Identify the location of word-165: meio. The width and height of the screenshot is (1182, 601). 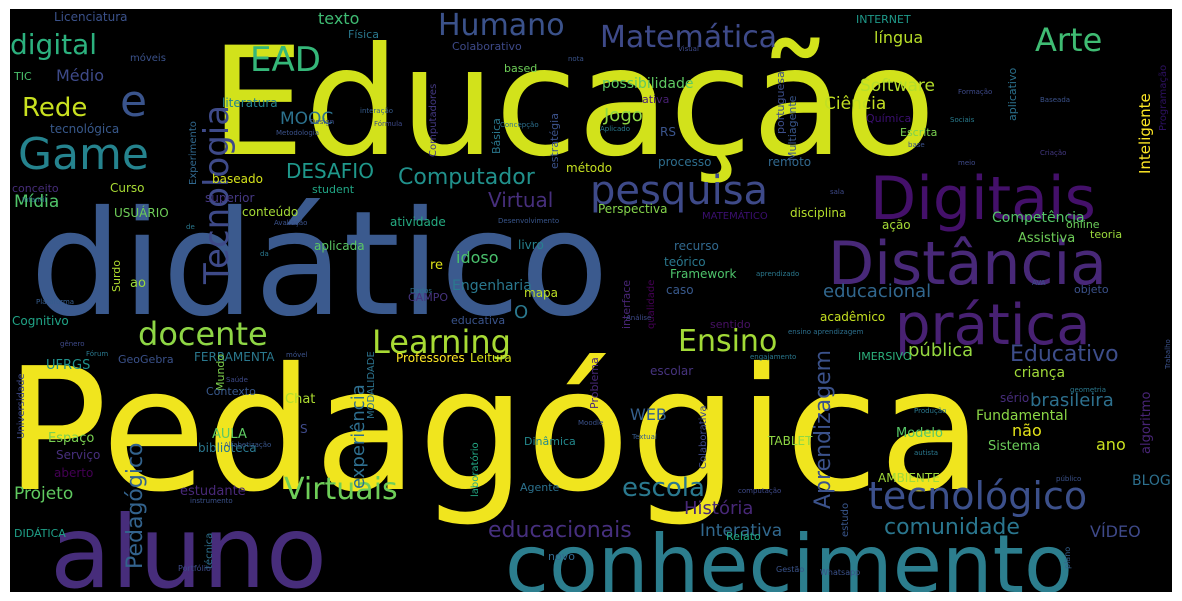
(966, 163).